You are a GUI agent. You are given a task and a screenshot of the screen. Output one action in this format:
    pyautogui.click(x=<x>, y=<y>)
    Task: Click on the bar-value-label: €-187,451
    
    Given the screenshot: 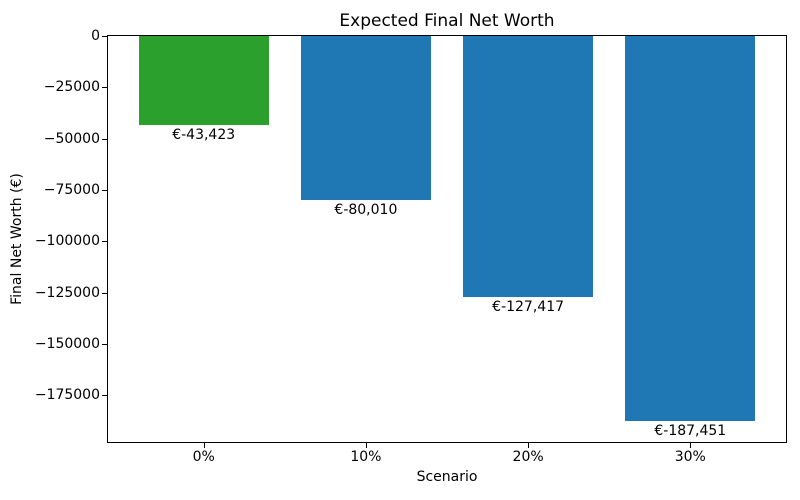 What is the action you would take?
    pyautogui.click(x=690, y=430)
    